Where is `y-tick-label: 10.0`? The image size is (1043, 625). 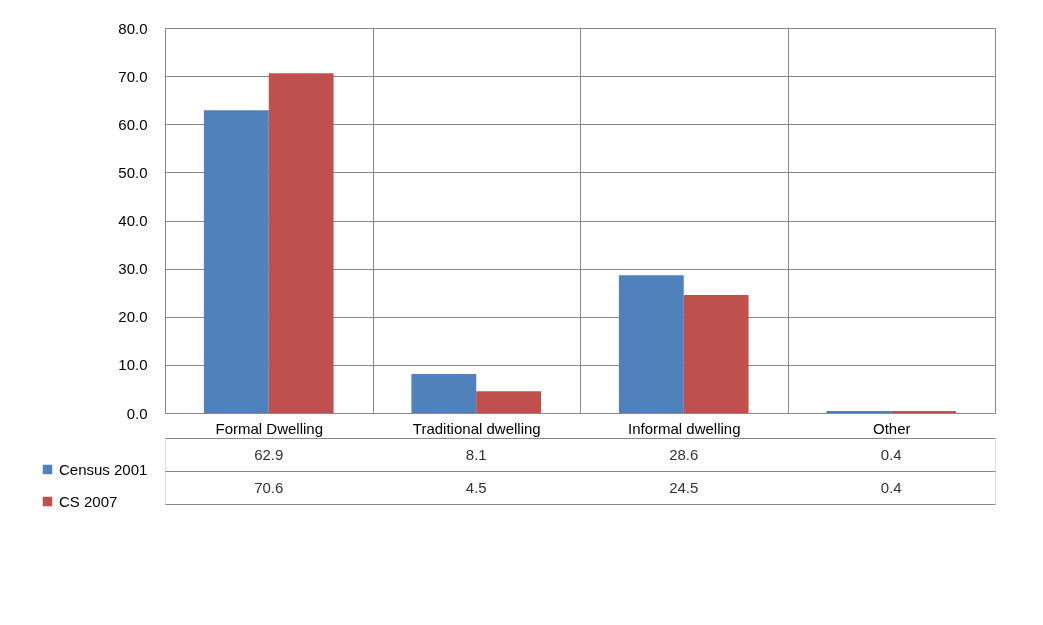 y-tick-label: 10.0 is located at coordinates (133, 365).